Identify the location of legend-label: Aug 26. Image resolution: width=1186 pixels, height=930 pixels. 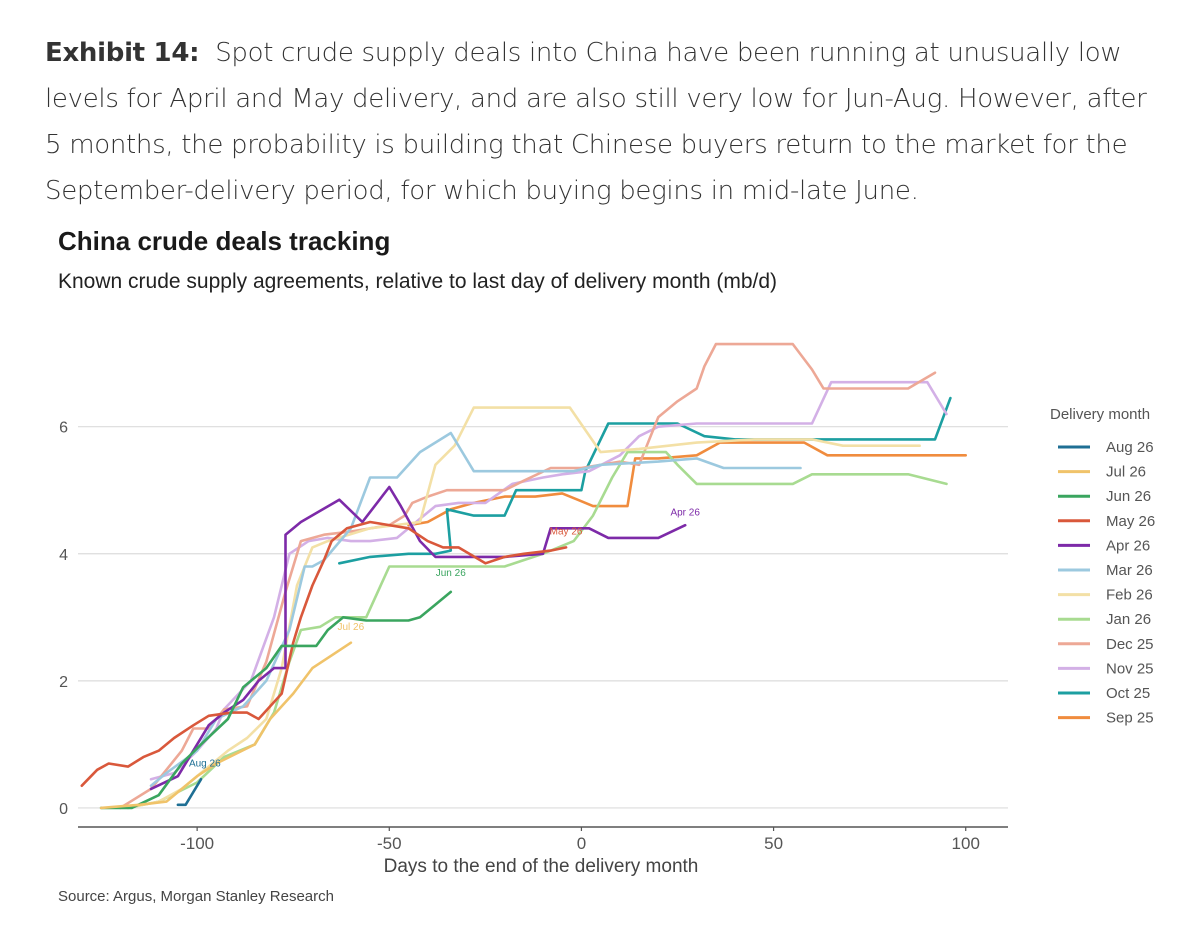
(1130, 447).